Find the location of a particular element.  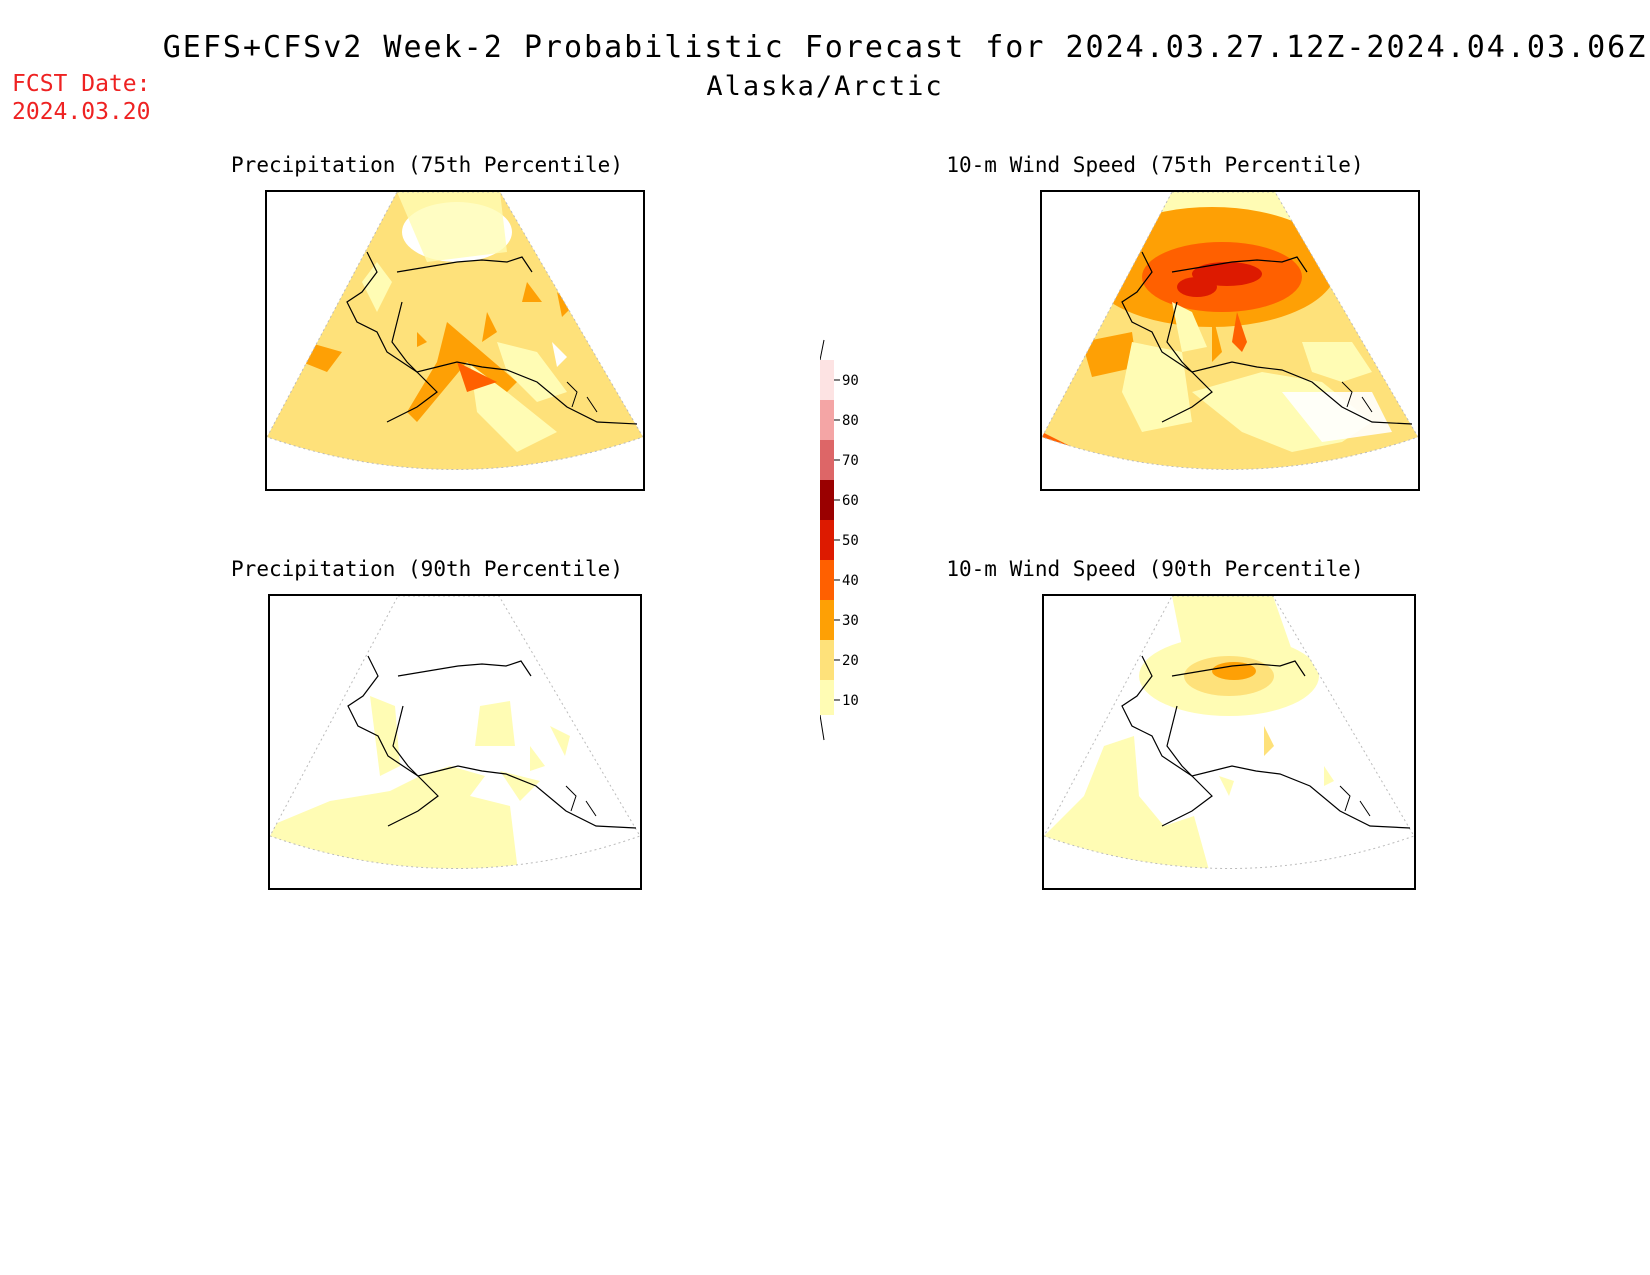

colorbar-tick-90: 90 is located at coordinates (850, 381).